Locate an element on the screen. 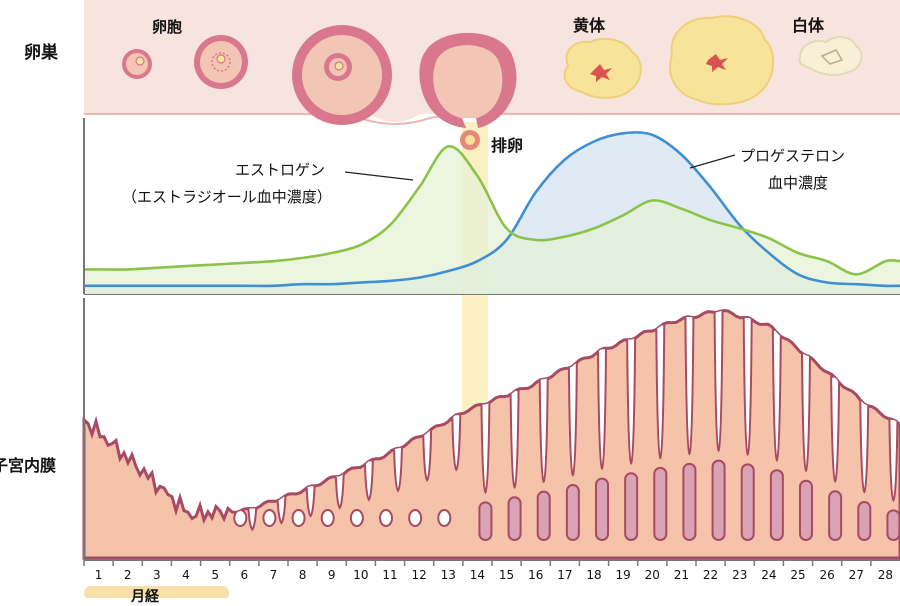 Image resolution: width=900 pixels, height=606 pixels. day-label: 27 is located at coordinates (856, 575).